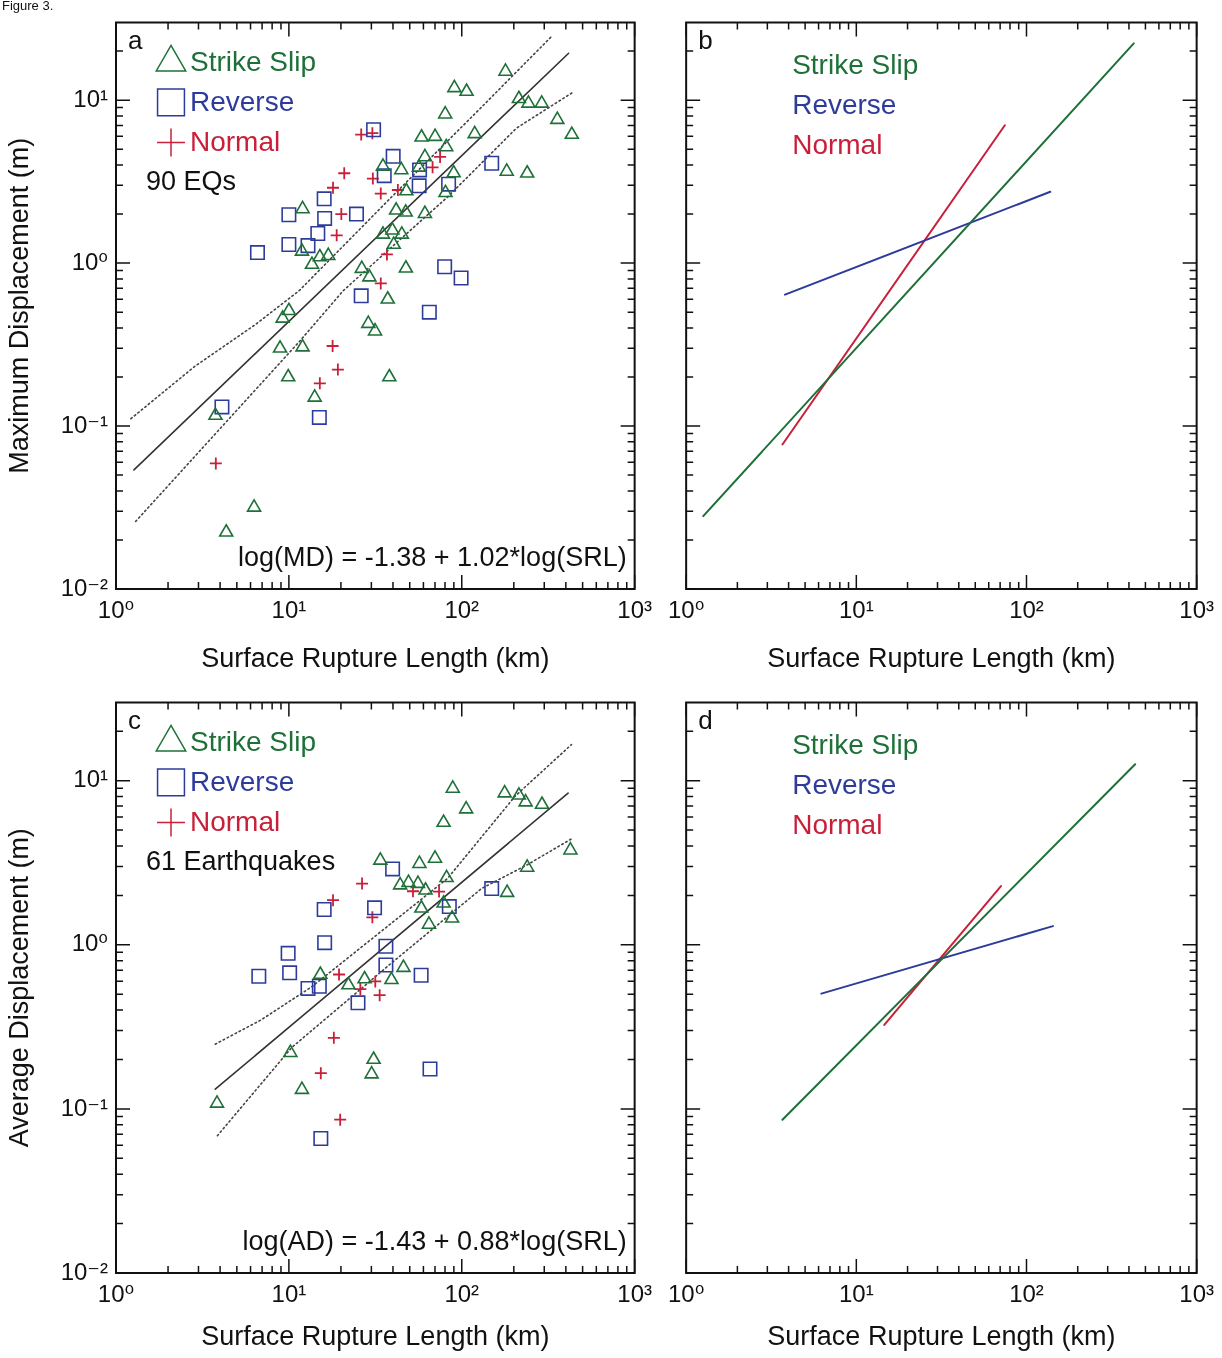 Image resolution: width=1222 pixels, height=1358 pixels. What do you see at coordinates (18, 988) in the screenshot?
I see `y-axis-title: Average Displacement (m)` at bounding box center [18, 988].